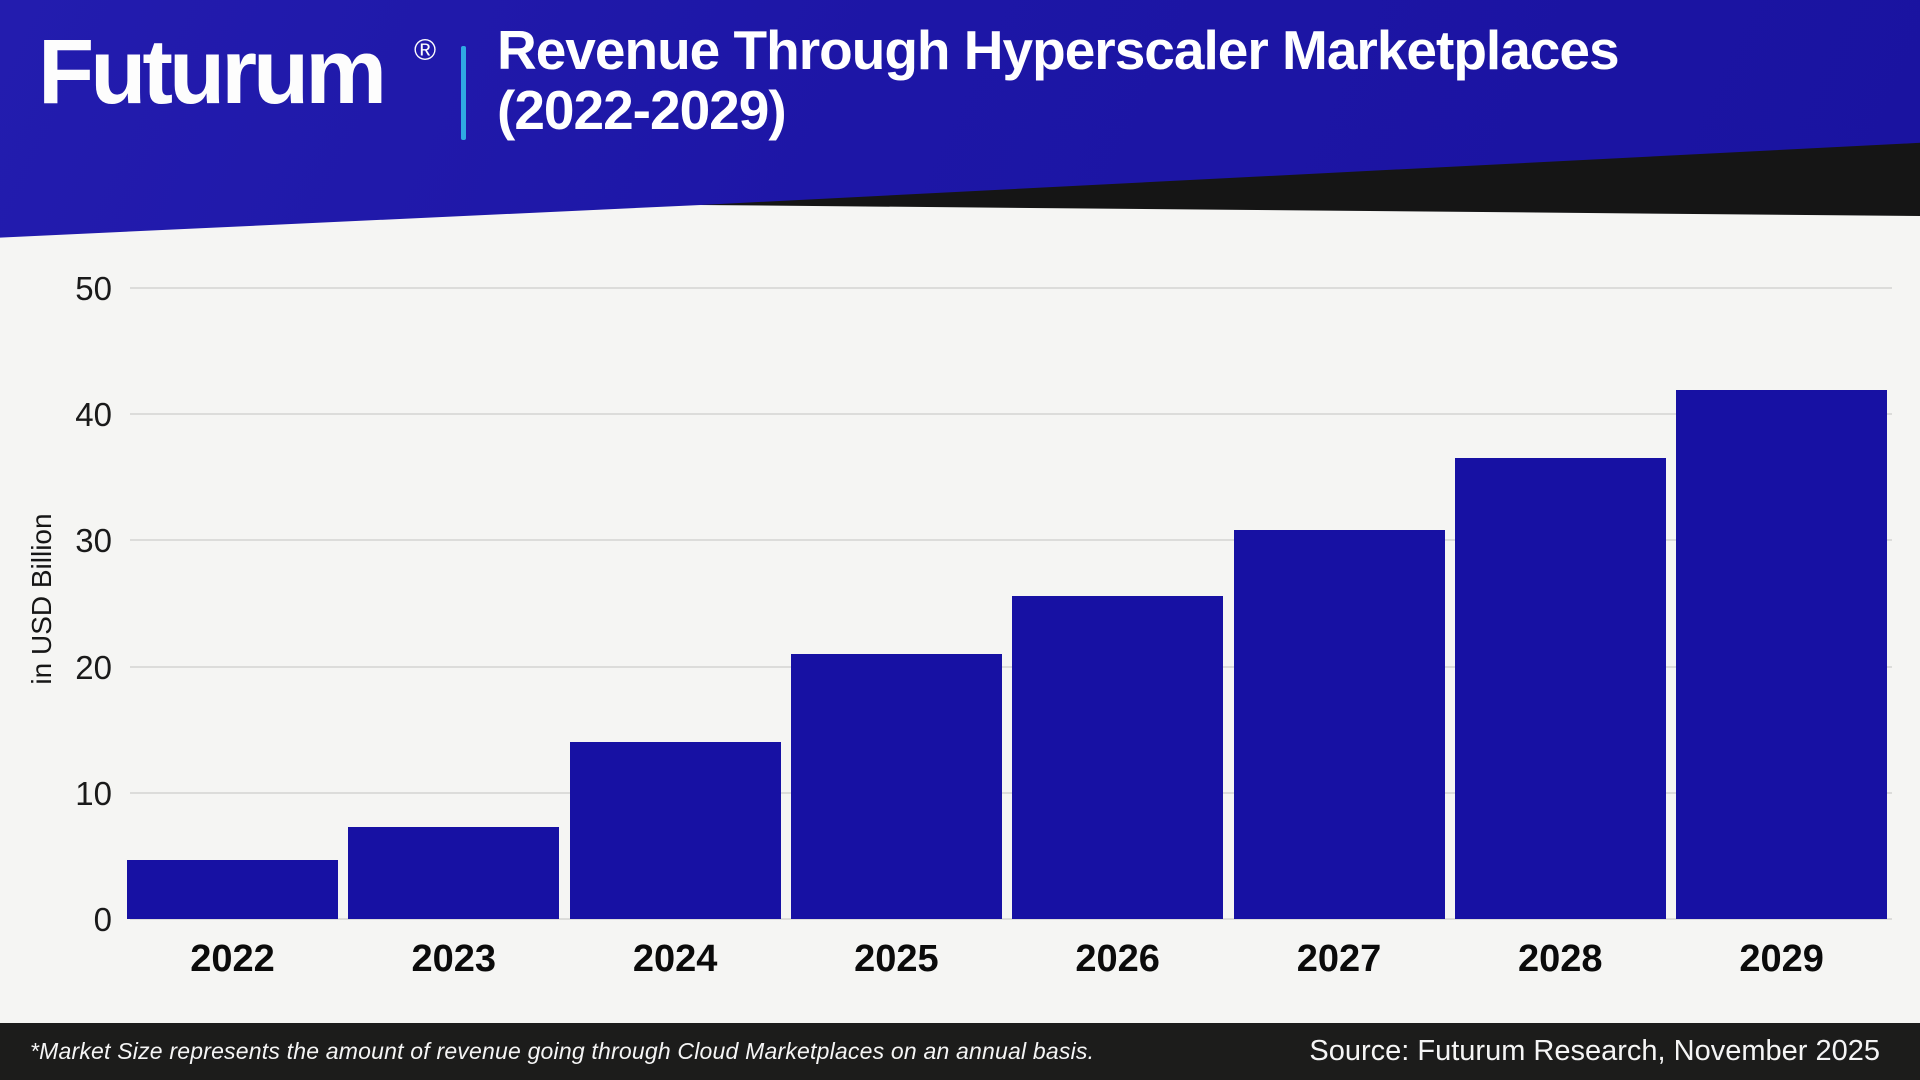 The height and width of the screenshot is (1080, 1920). I want to click on bar-2027, so click(1339, 724).